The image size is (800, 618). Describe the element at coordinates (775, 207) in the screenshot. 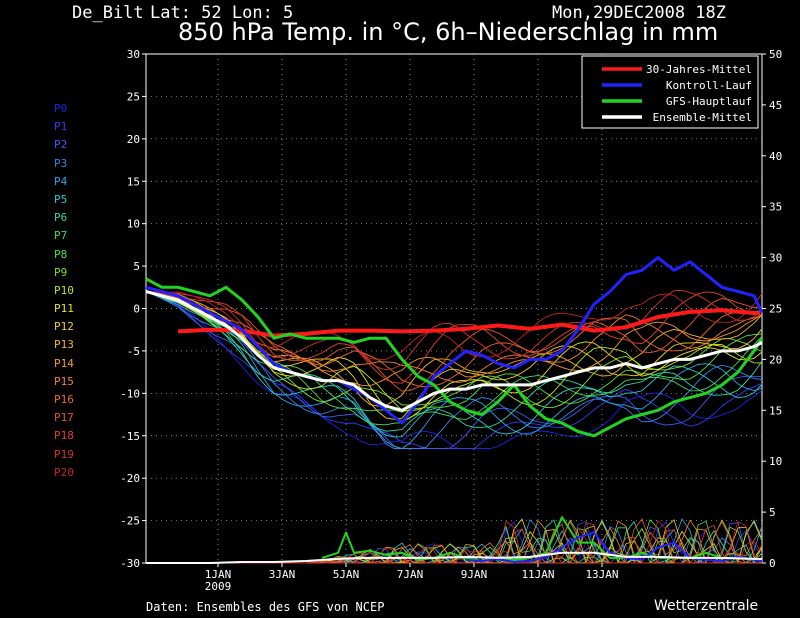

I see `y-right-tick-label: 35` at that location.